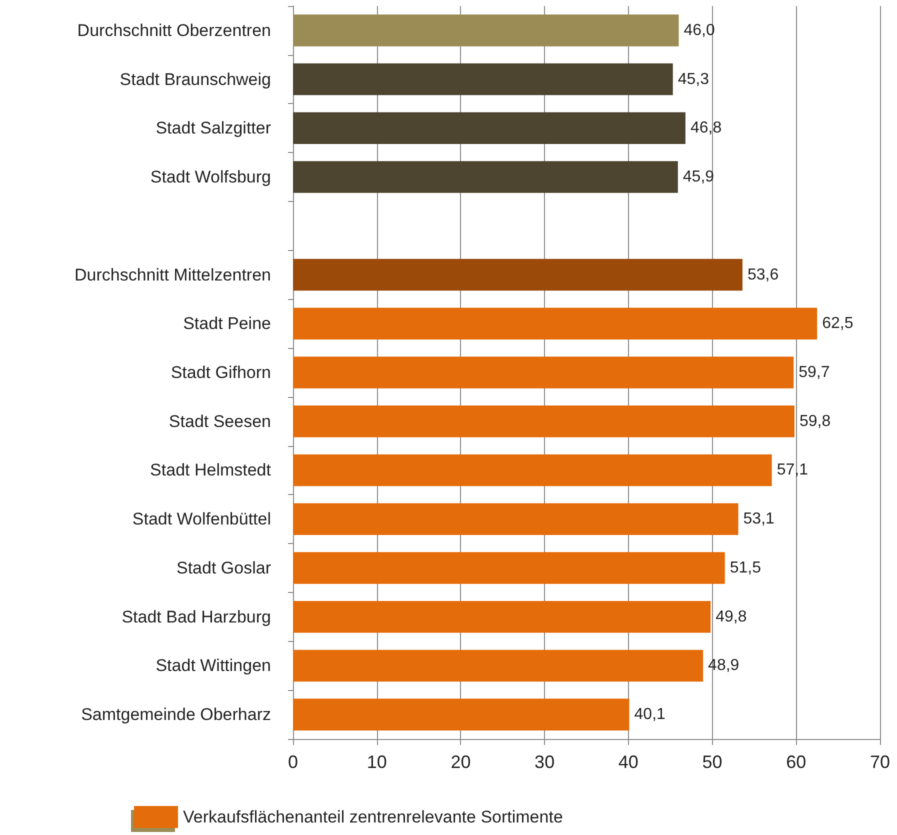  What do you see at coordinates (195, 79) in the screenshot?
I see `y-tick-label: Stadt Braunschweig` at bounding box center [195, 79].